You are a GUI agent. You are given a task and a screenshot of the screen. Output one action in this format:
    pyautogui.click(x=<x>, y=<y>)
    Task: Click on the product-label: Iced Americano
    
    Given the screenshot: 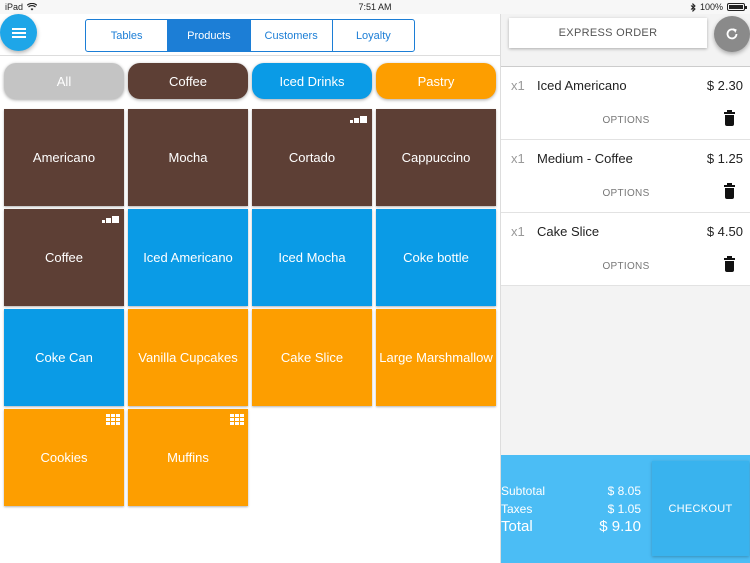 What is the action you would take?
    pyautogui.click(x=188, y=257)
    